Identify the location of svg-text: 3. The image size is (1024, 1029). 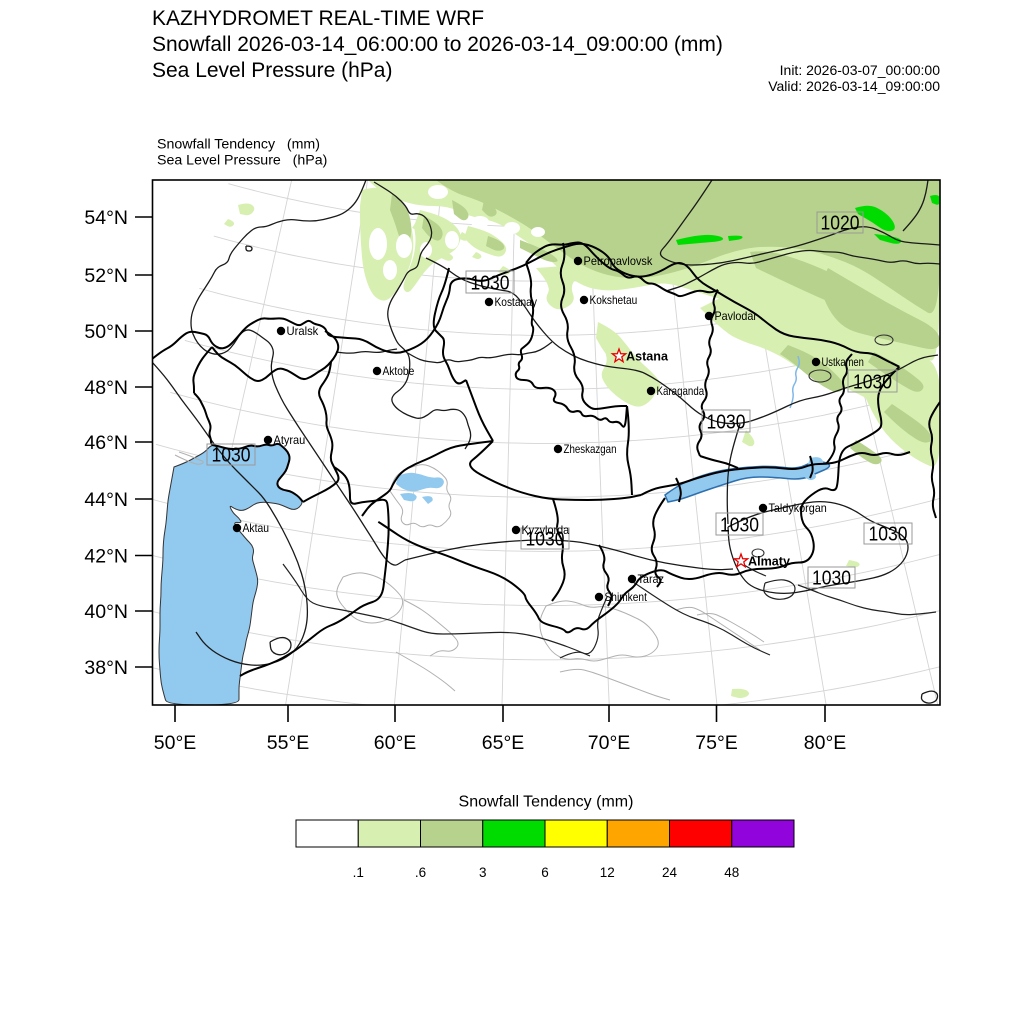
(483, 872).